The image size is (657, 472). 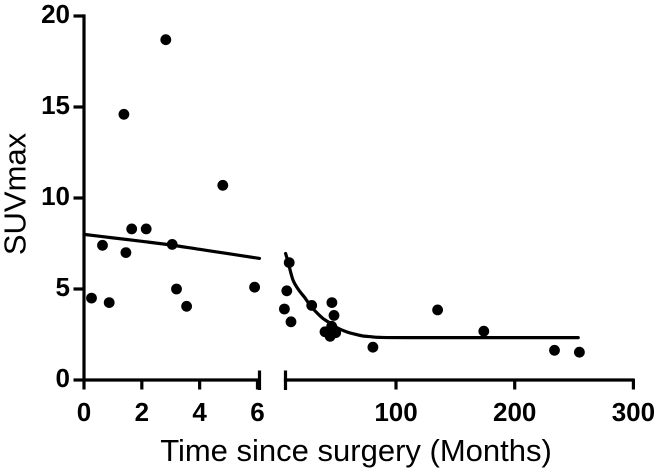 What do you see at coordinates (633, 412) in the screenshot?
I see `x-tick-label: 300` at bounding box center [633, 412].